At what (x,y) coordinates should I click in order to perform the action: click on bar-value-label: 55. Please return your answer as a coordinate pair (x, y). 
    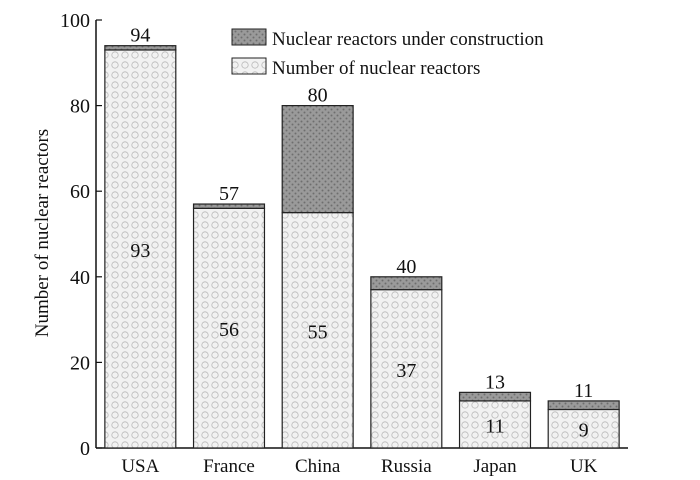
    Looking at the image, I should click on (318, 332).